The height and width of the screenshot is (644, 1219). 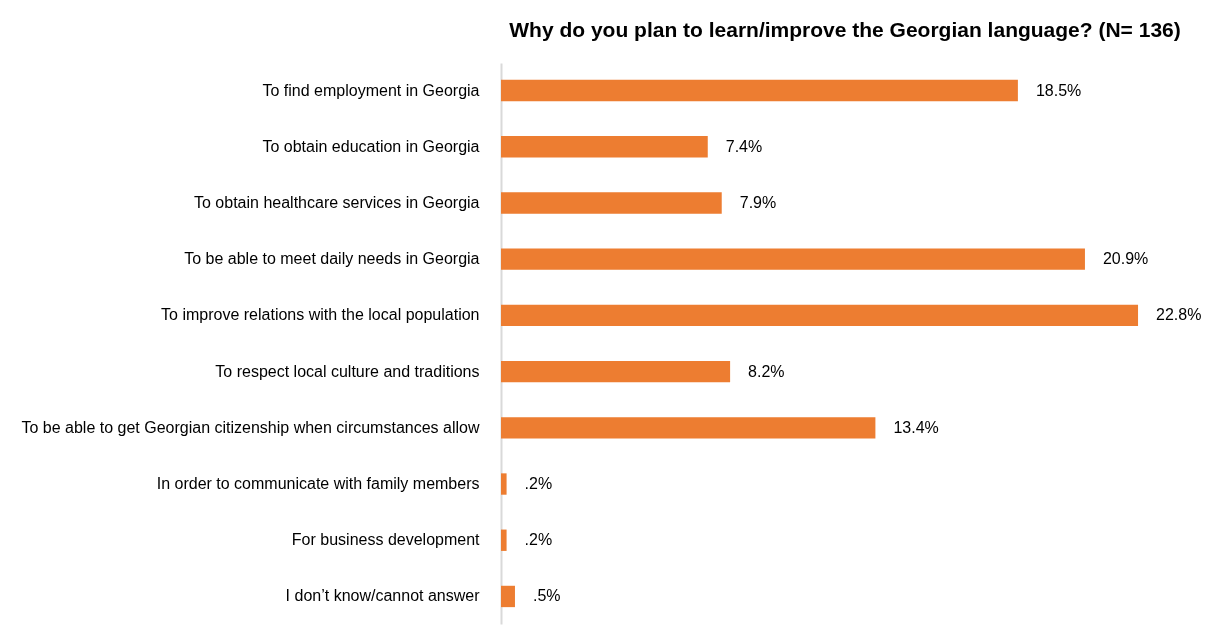 What do you see at coordinates (371, 146) in the screenshot?
I see `y-tick-label: To obtain education in Georgia` at bounding box center [371, 146].